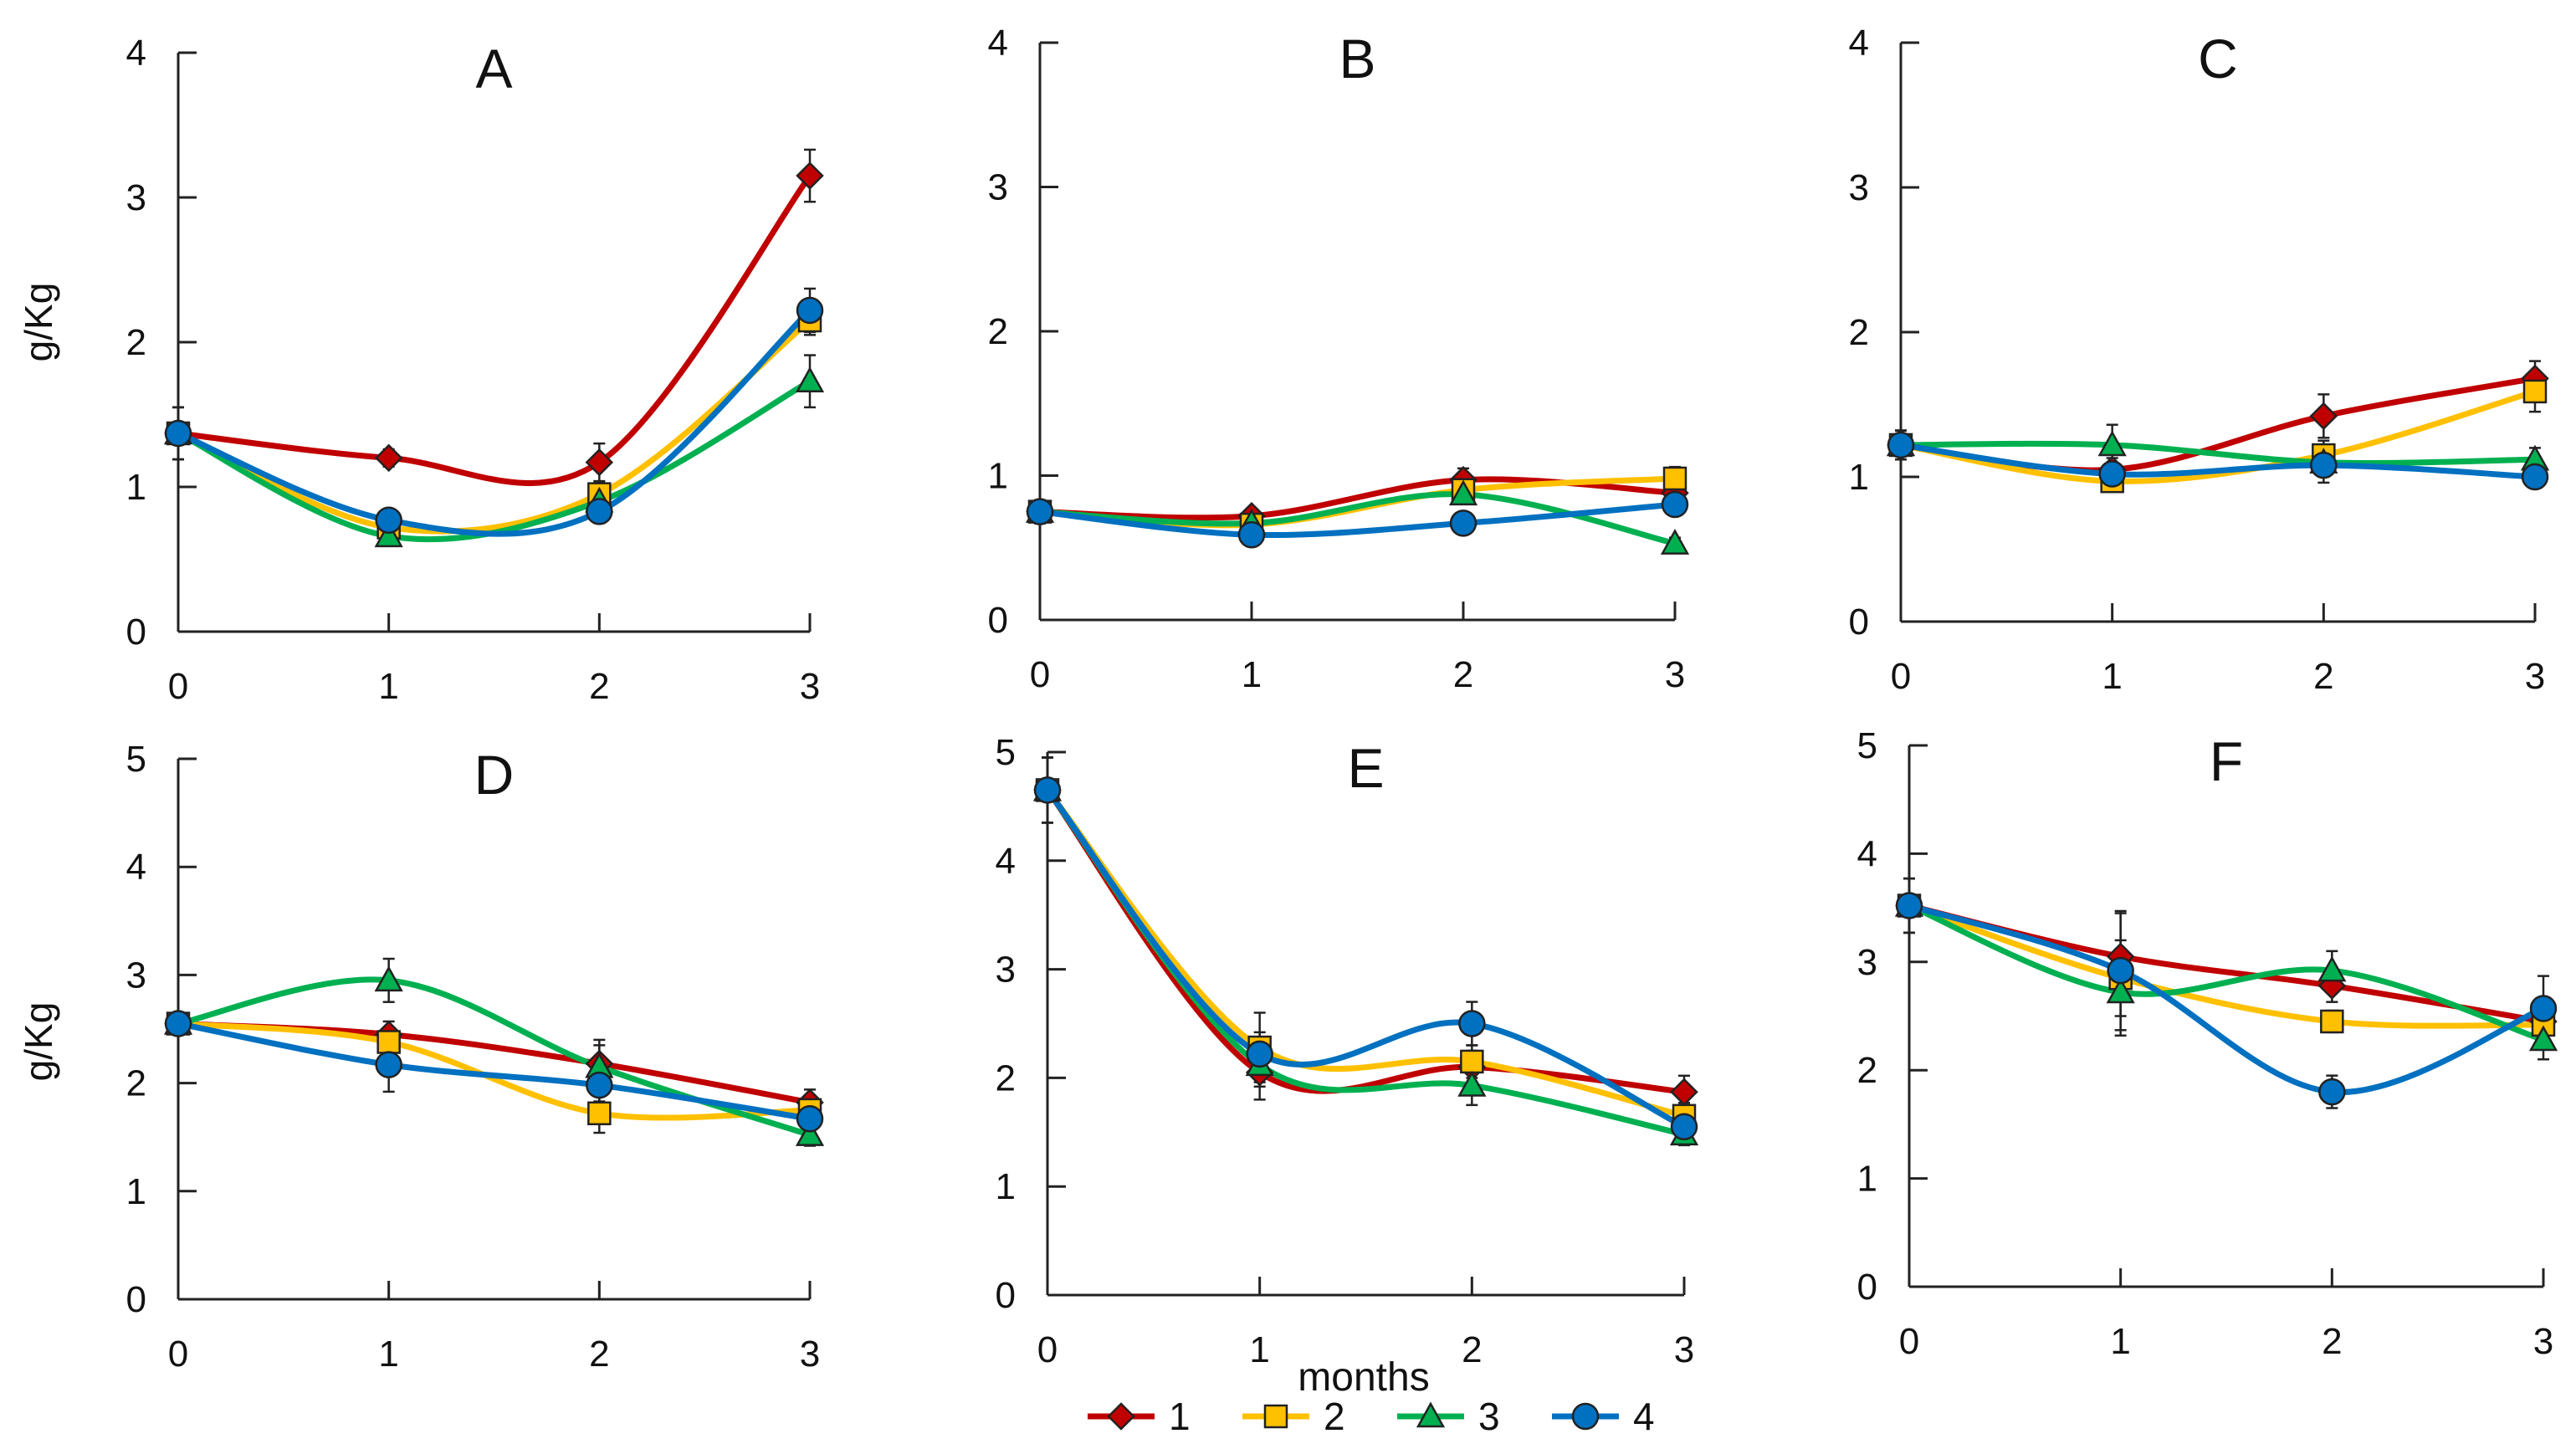 This screenshot has width=2576, height=1449. Describe the element at coordinates (2218, 59) in the screenshot. I see `panel-title: C` at that location.